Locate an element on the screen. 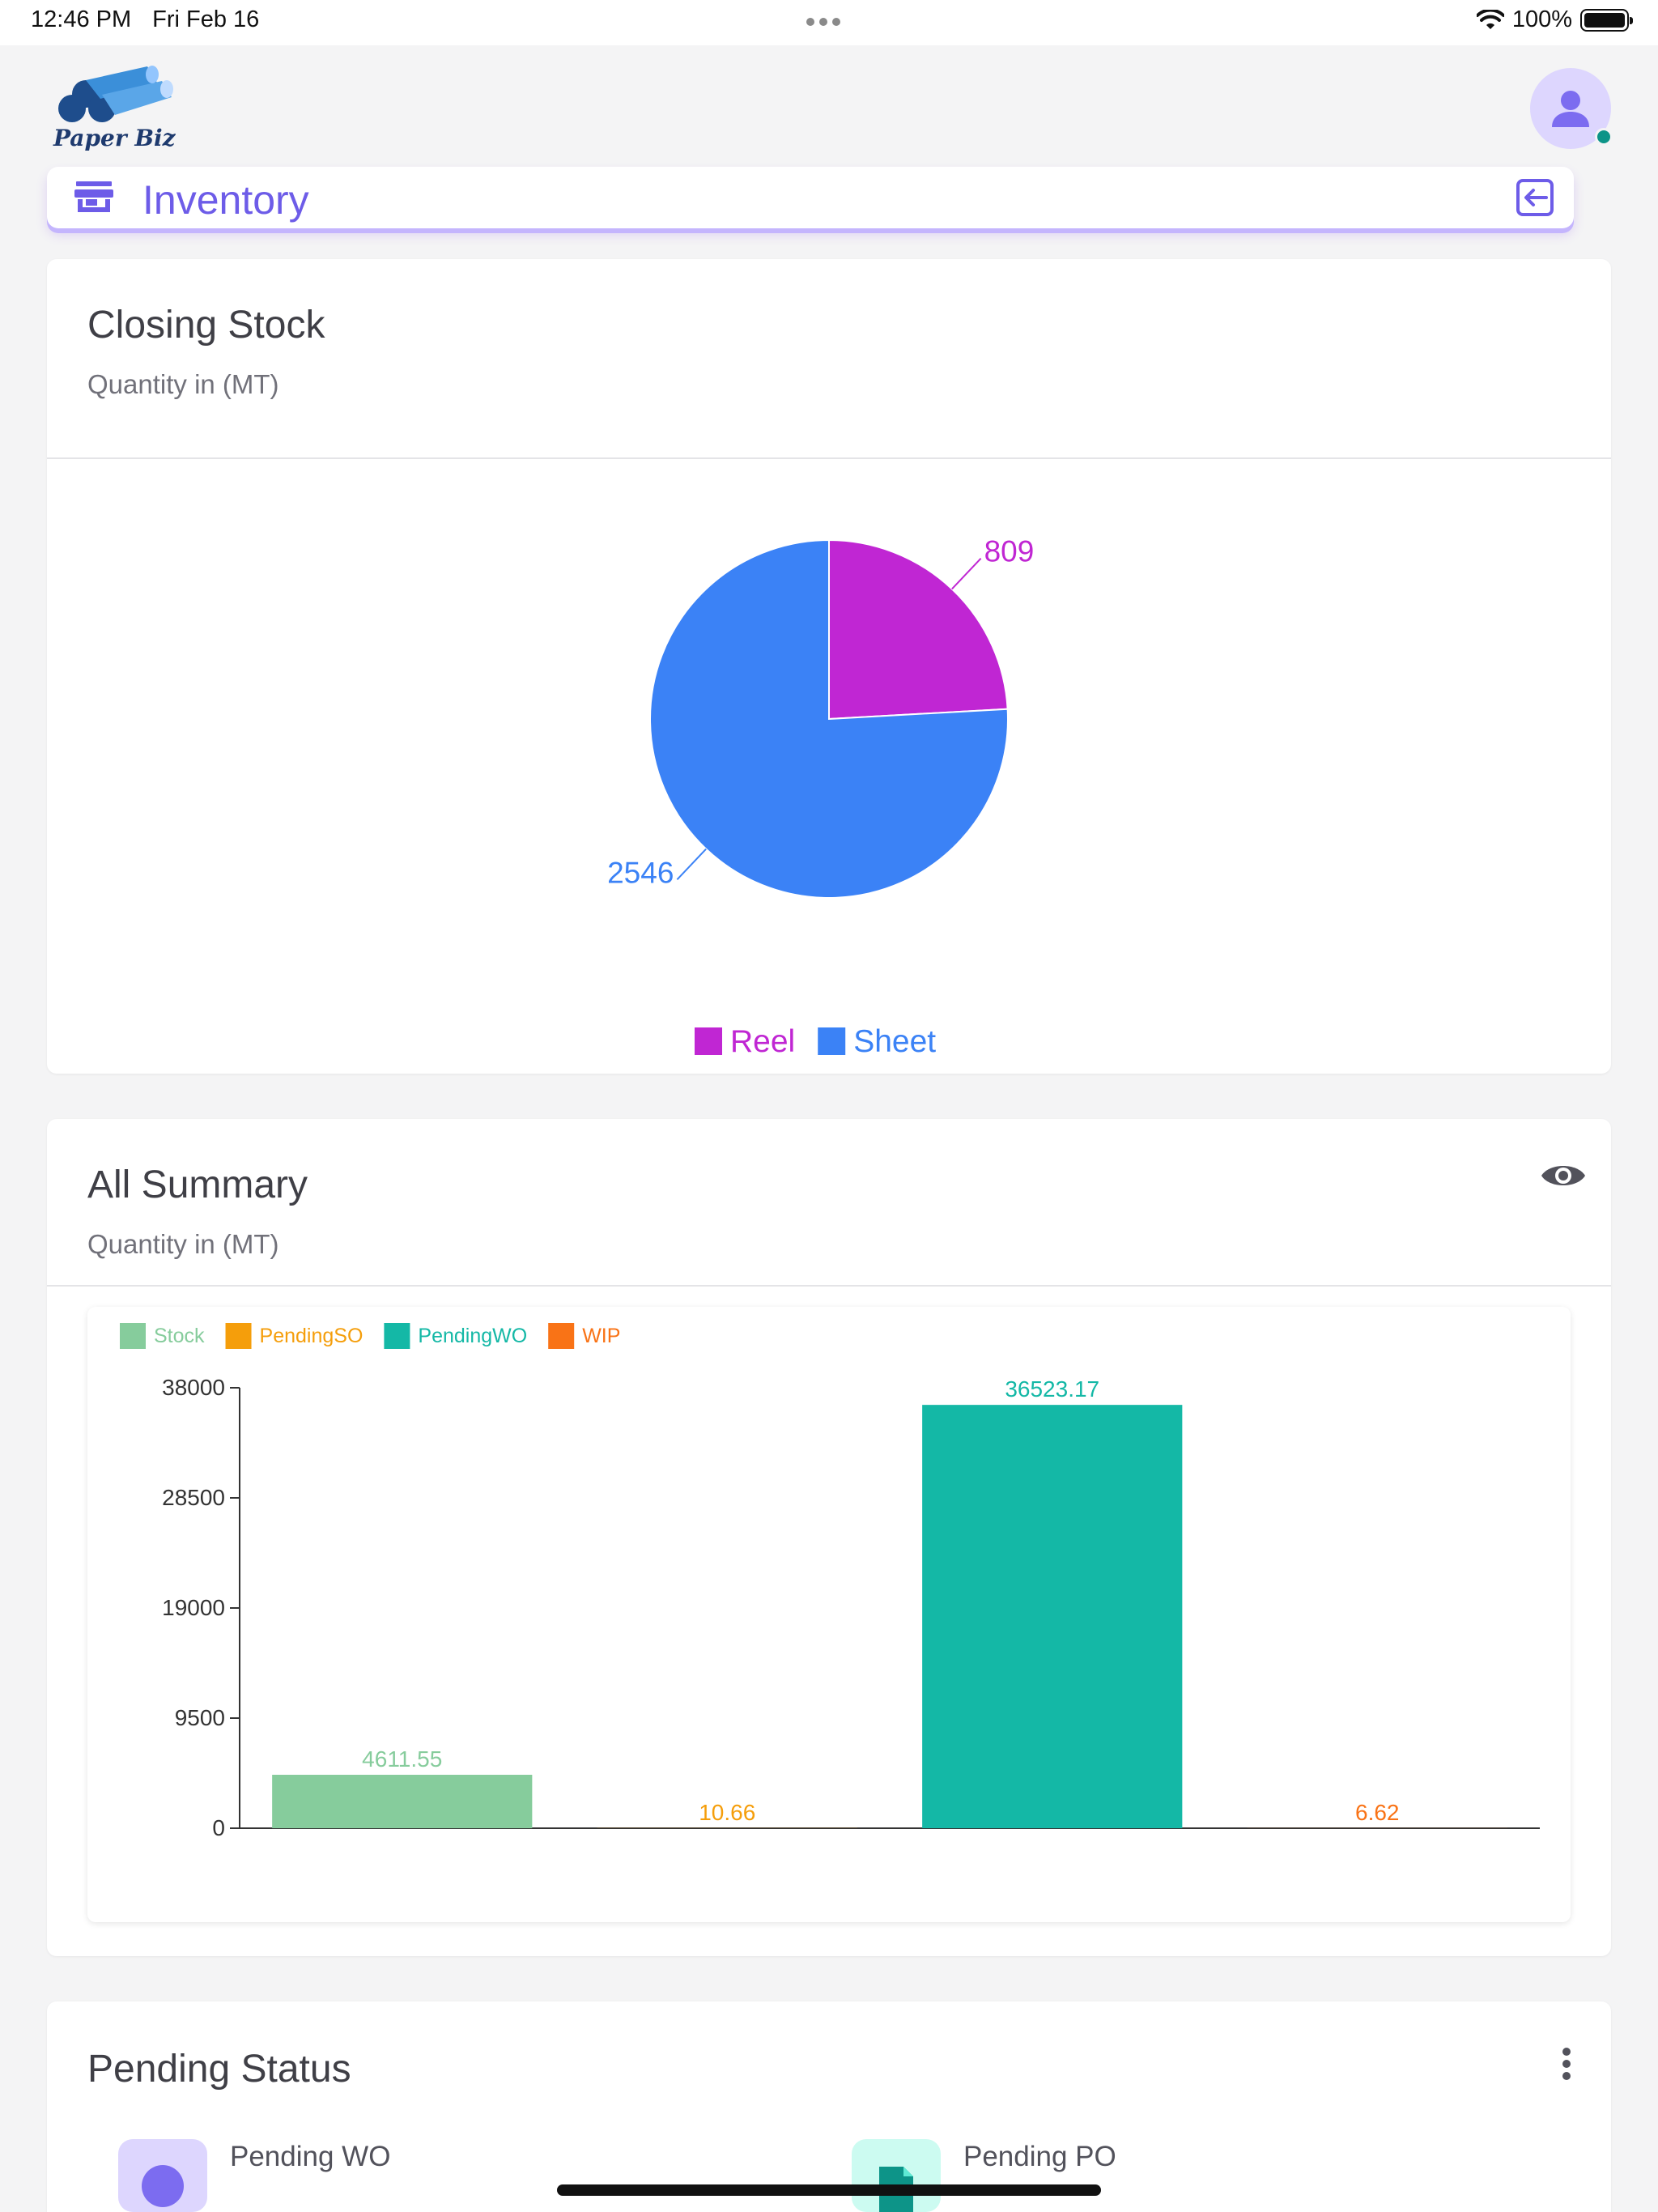 This screenshot has height=2212, width=1658. legend-label-reel: Reel is located at coordinates (762, 1042).